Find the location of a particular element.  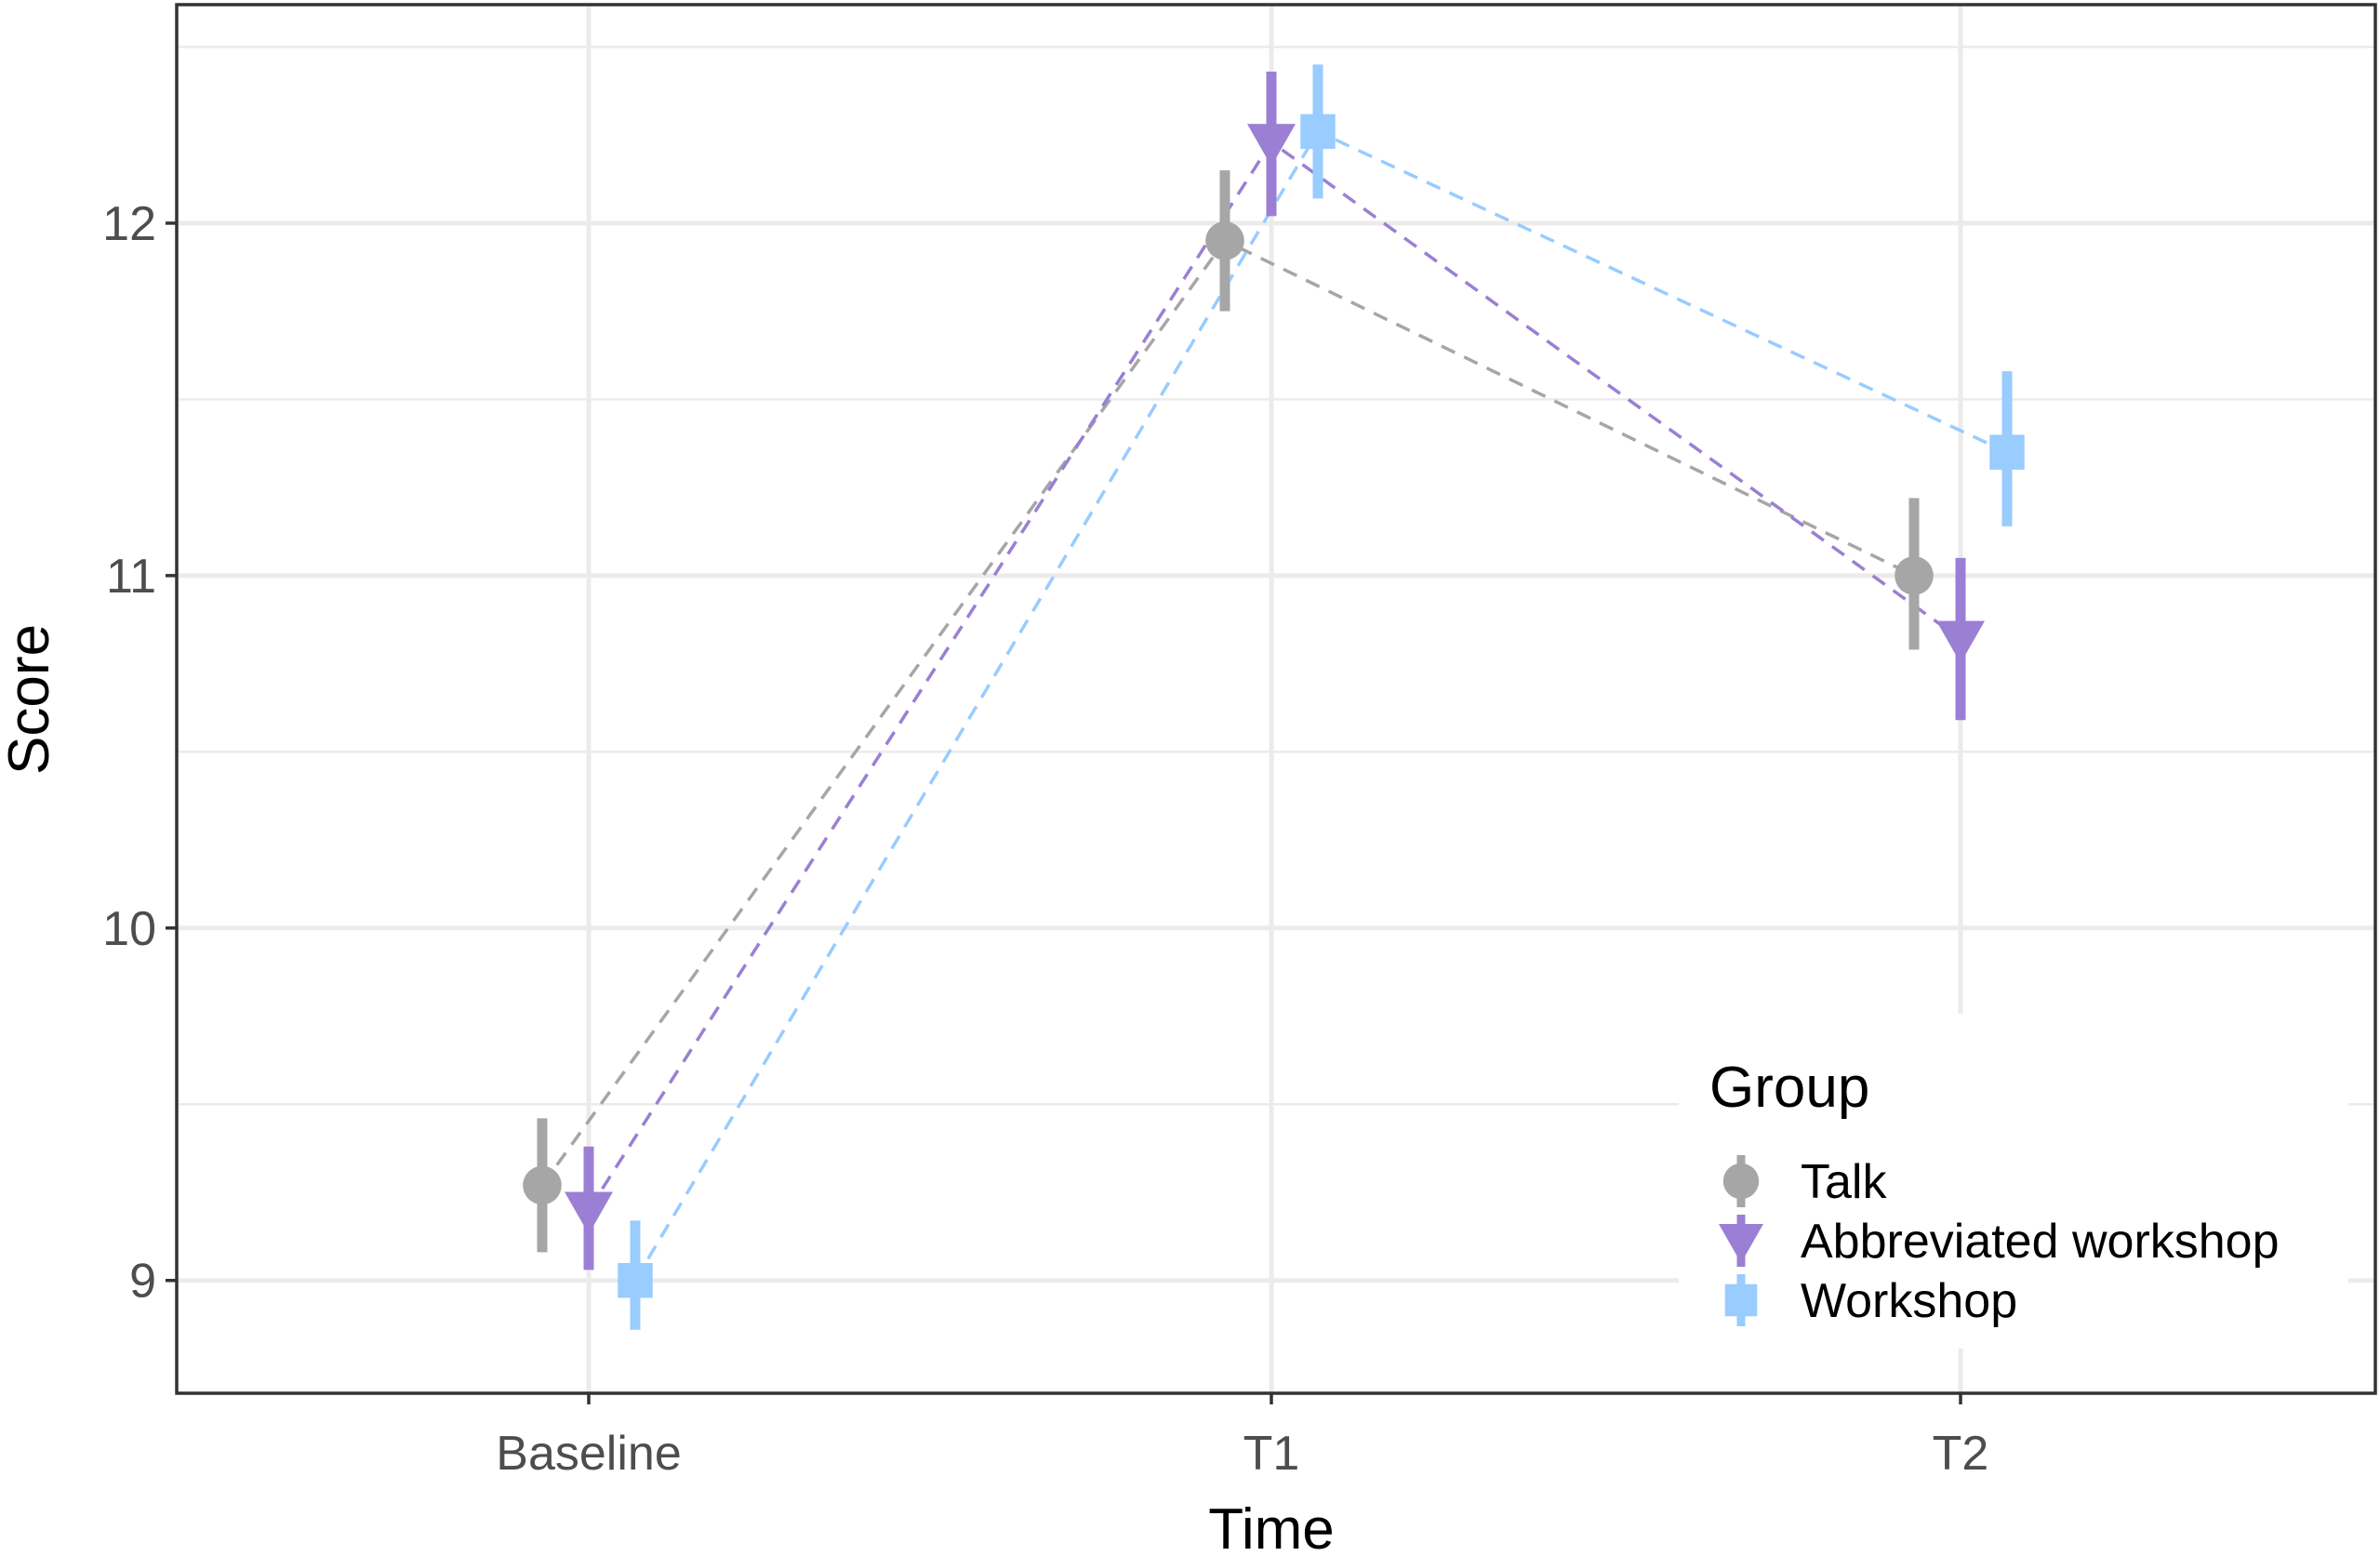

y-axis: 9 10 11 12 is located at coordinates (139, 753).